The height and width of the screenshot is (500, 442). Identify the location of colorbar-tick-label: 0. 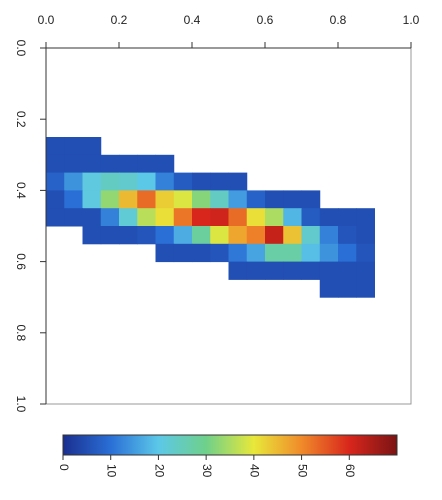
(64, 467).